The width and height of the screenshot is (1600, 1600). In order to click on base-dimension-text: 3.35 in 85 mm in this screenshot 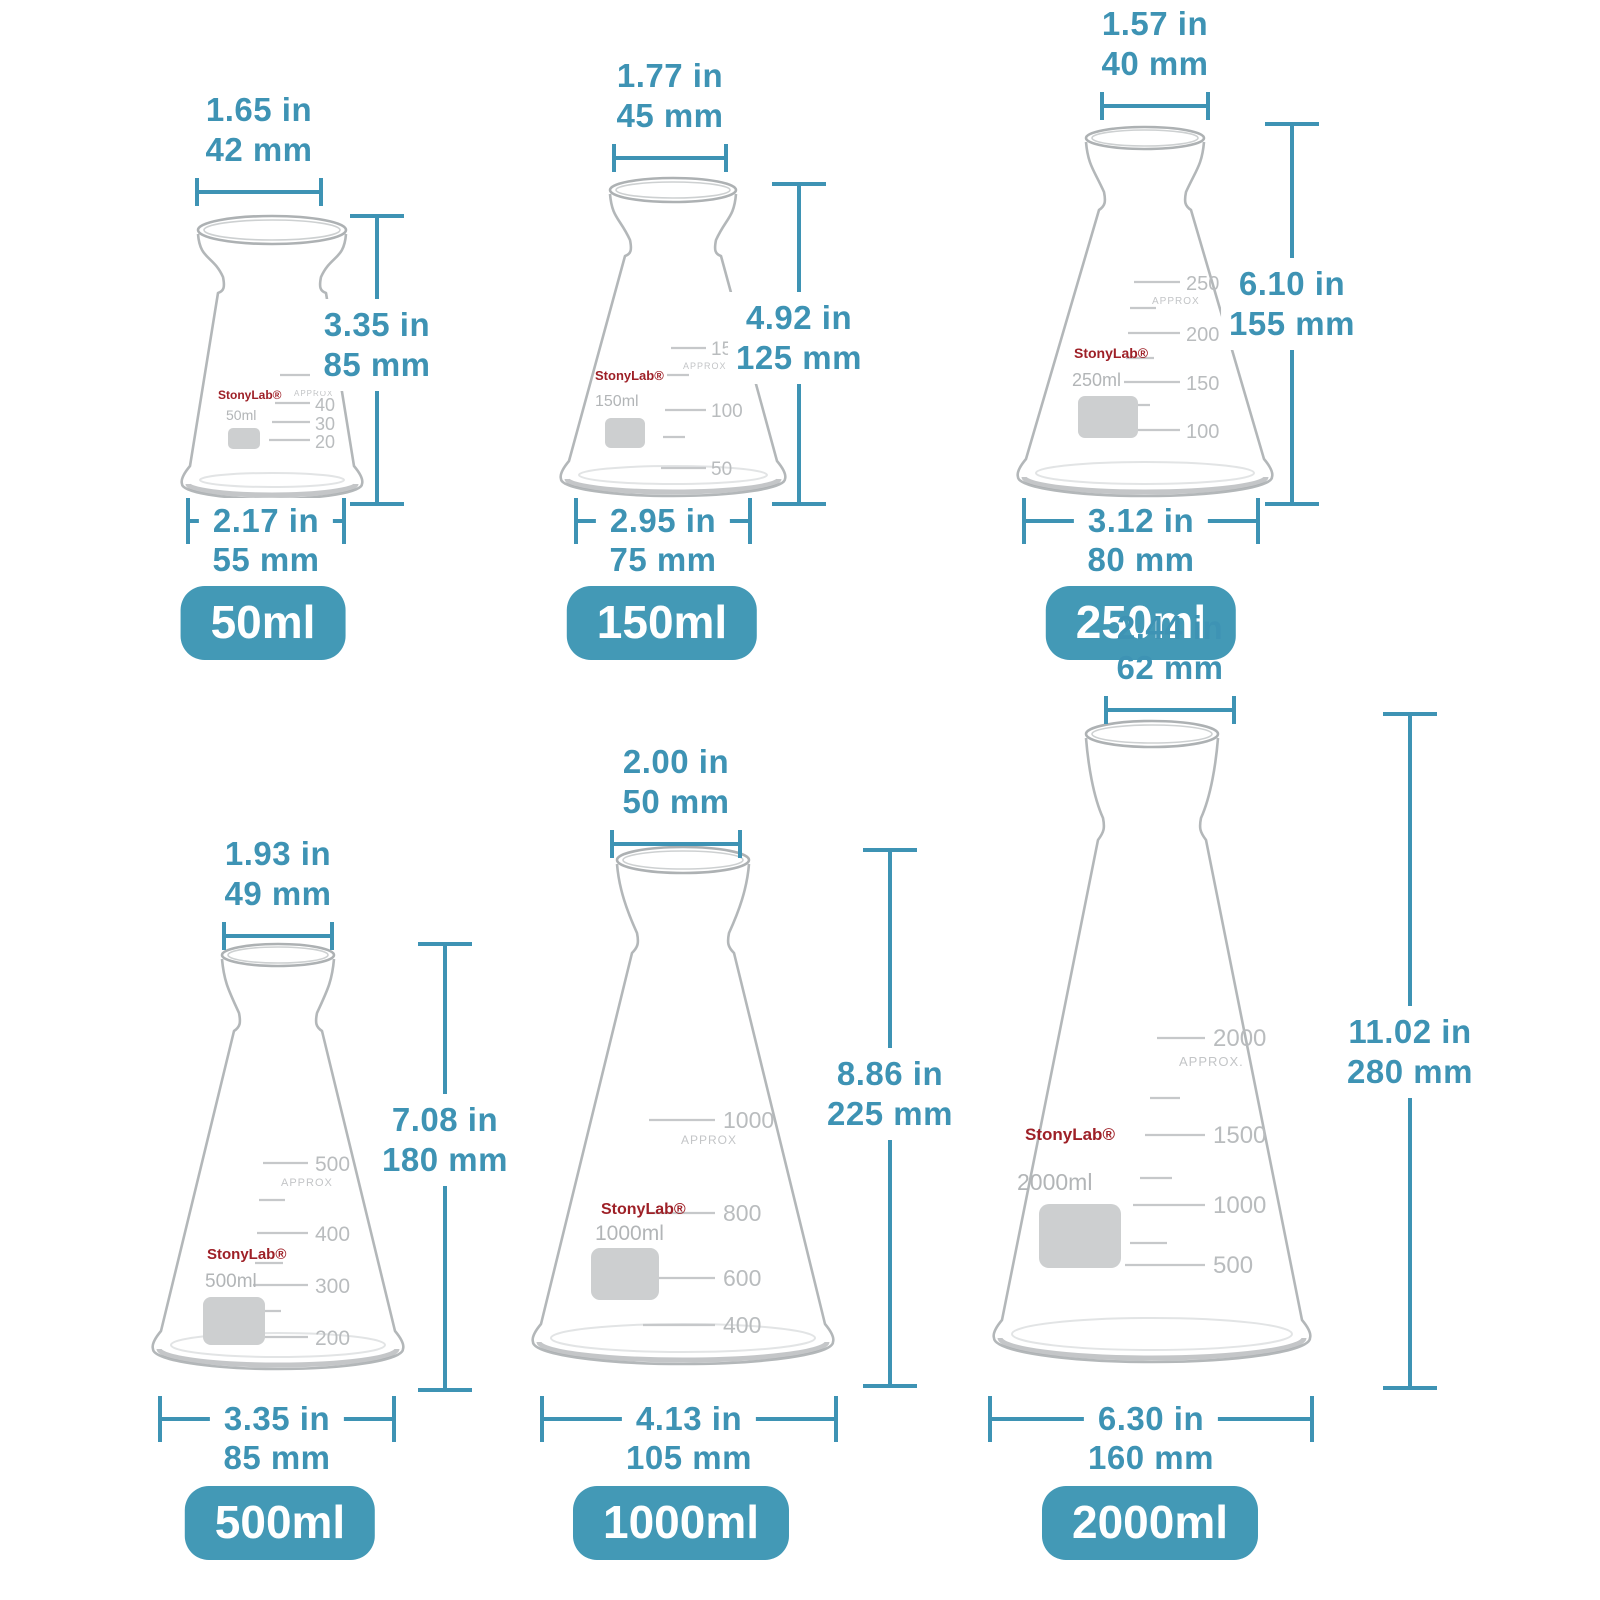, I will do `click(277, 1437)`.